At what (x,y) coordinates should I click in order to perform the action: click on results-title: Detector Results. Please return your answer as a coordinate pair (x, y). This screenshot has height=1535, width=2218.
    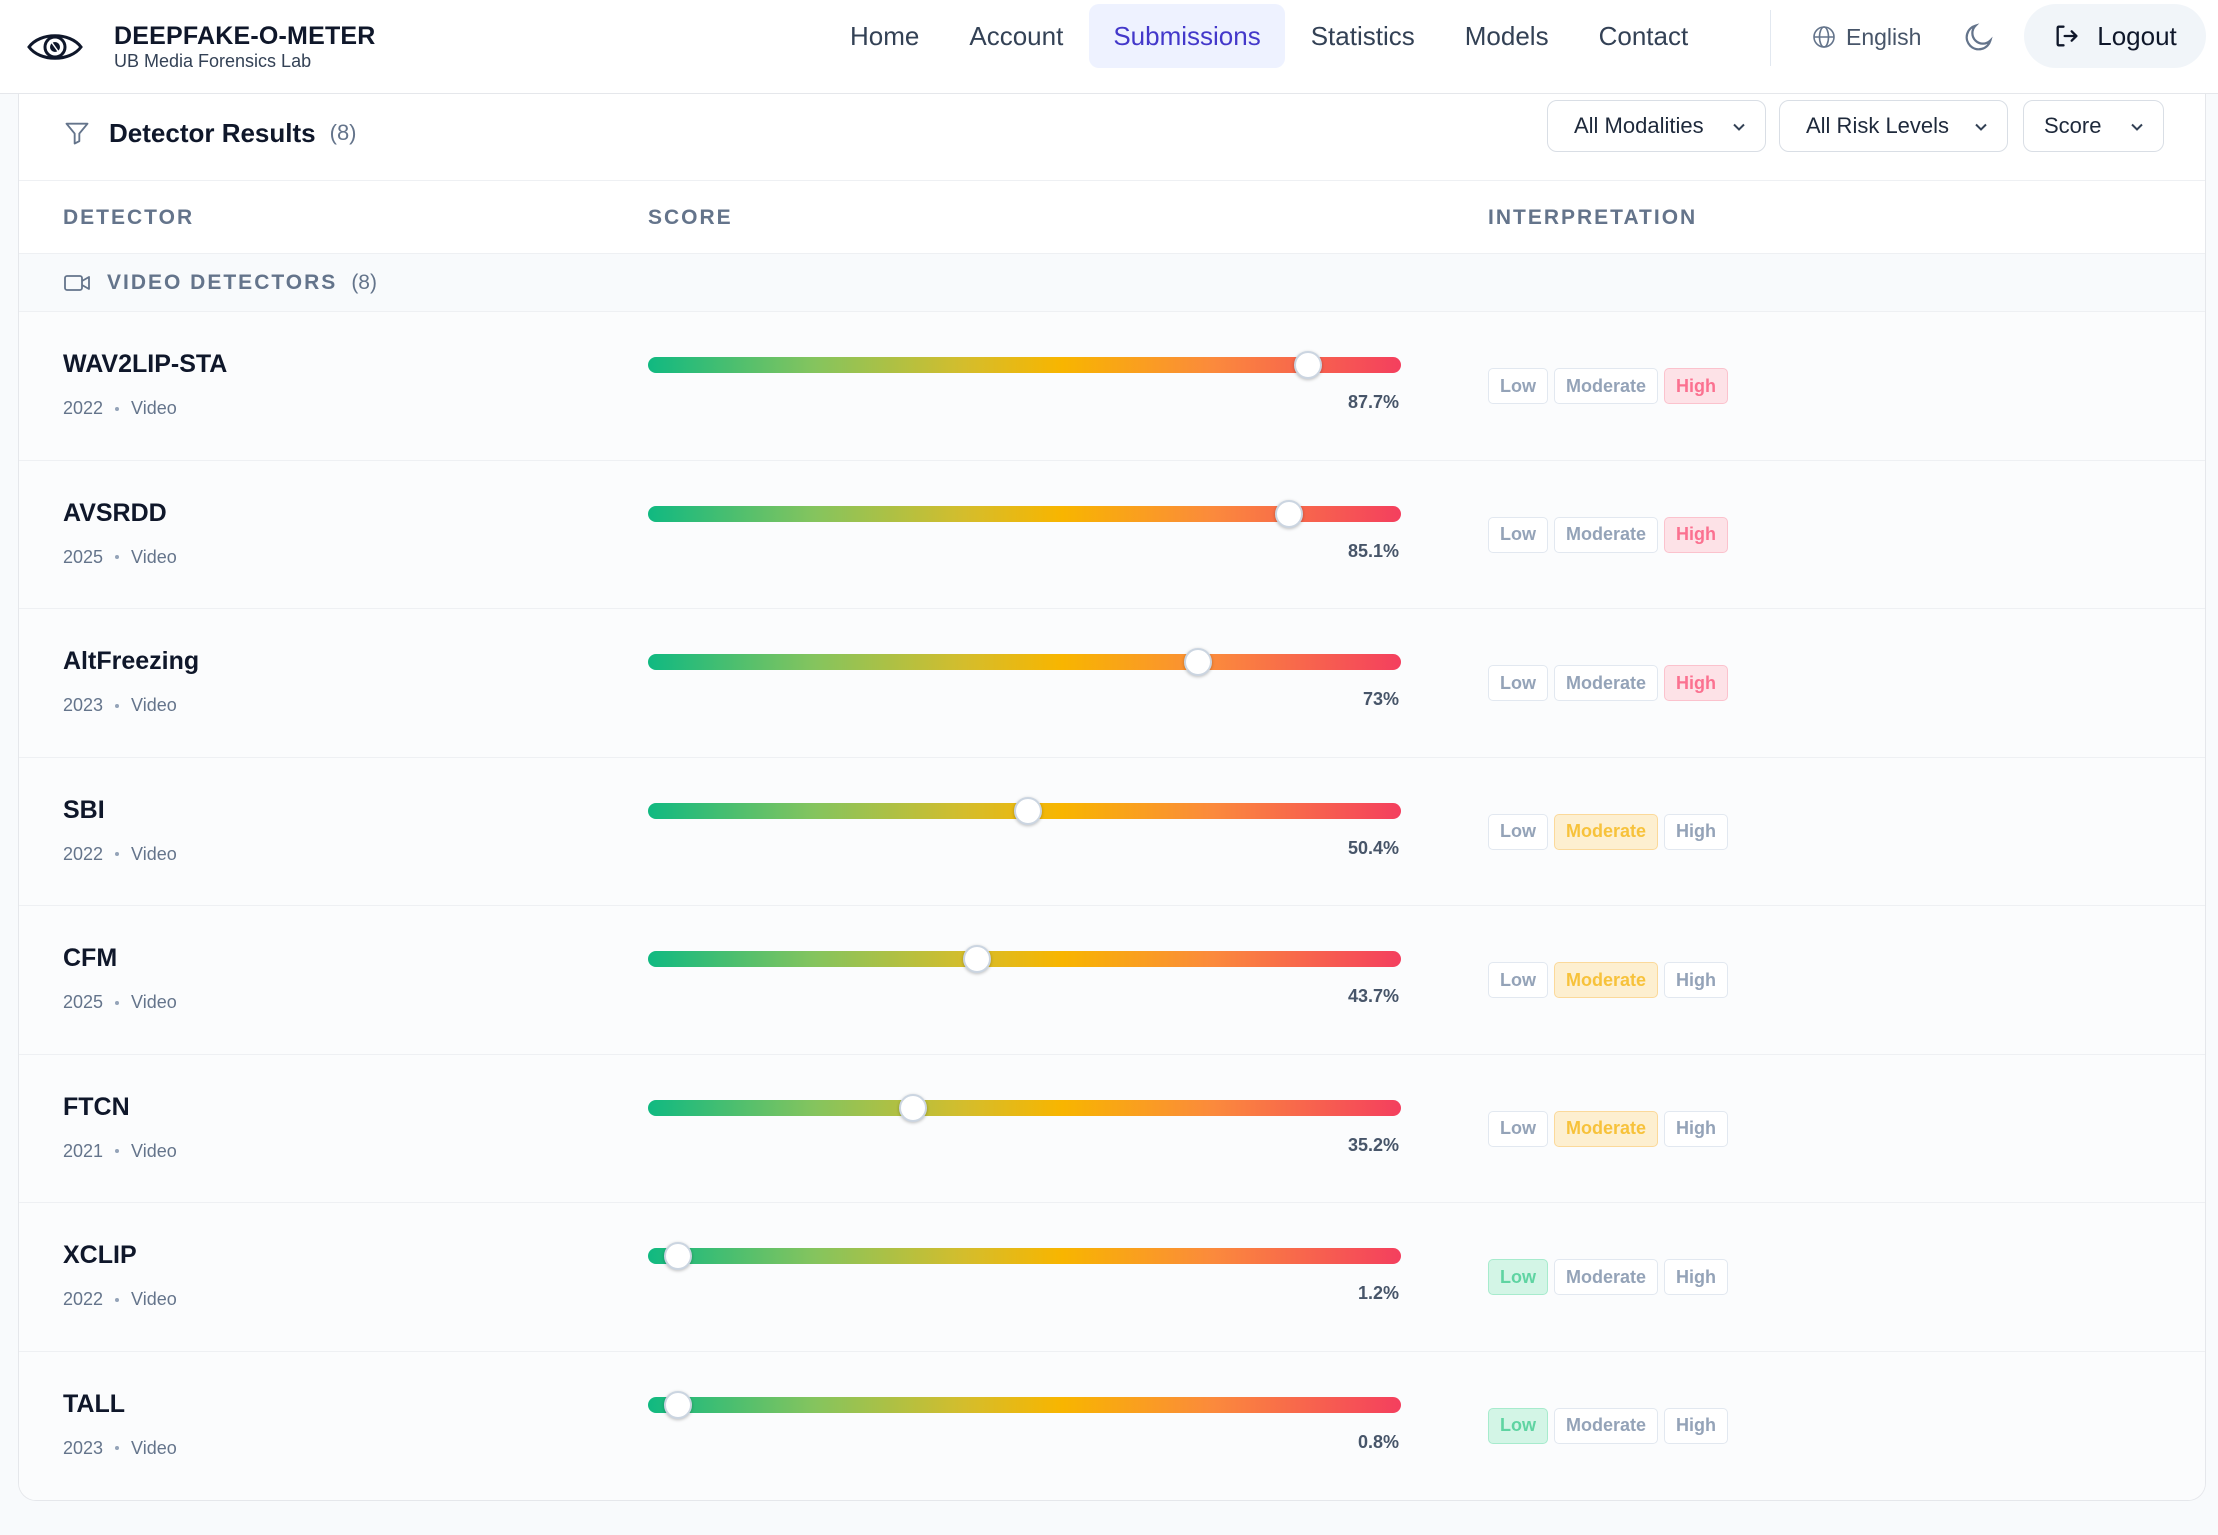
    Looking at the image, I should click on (212, 132).